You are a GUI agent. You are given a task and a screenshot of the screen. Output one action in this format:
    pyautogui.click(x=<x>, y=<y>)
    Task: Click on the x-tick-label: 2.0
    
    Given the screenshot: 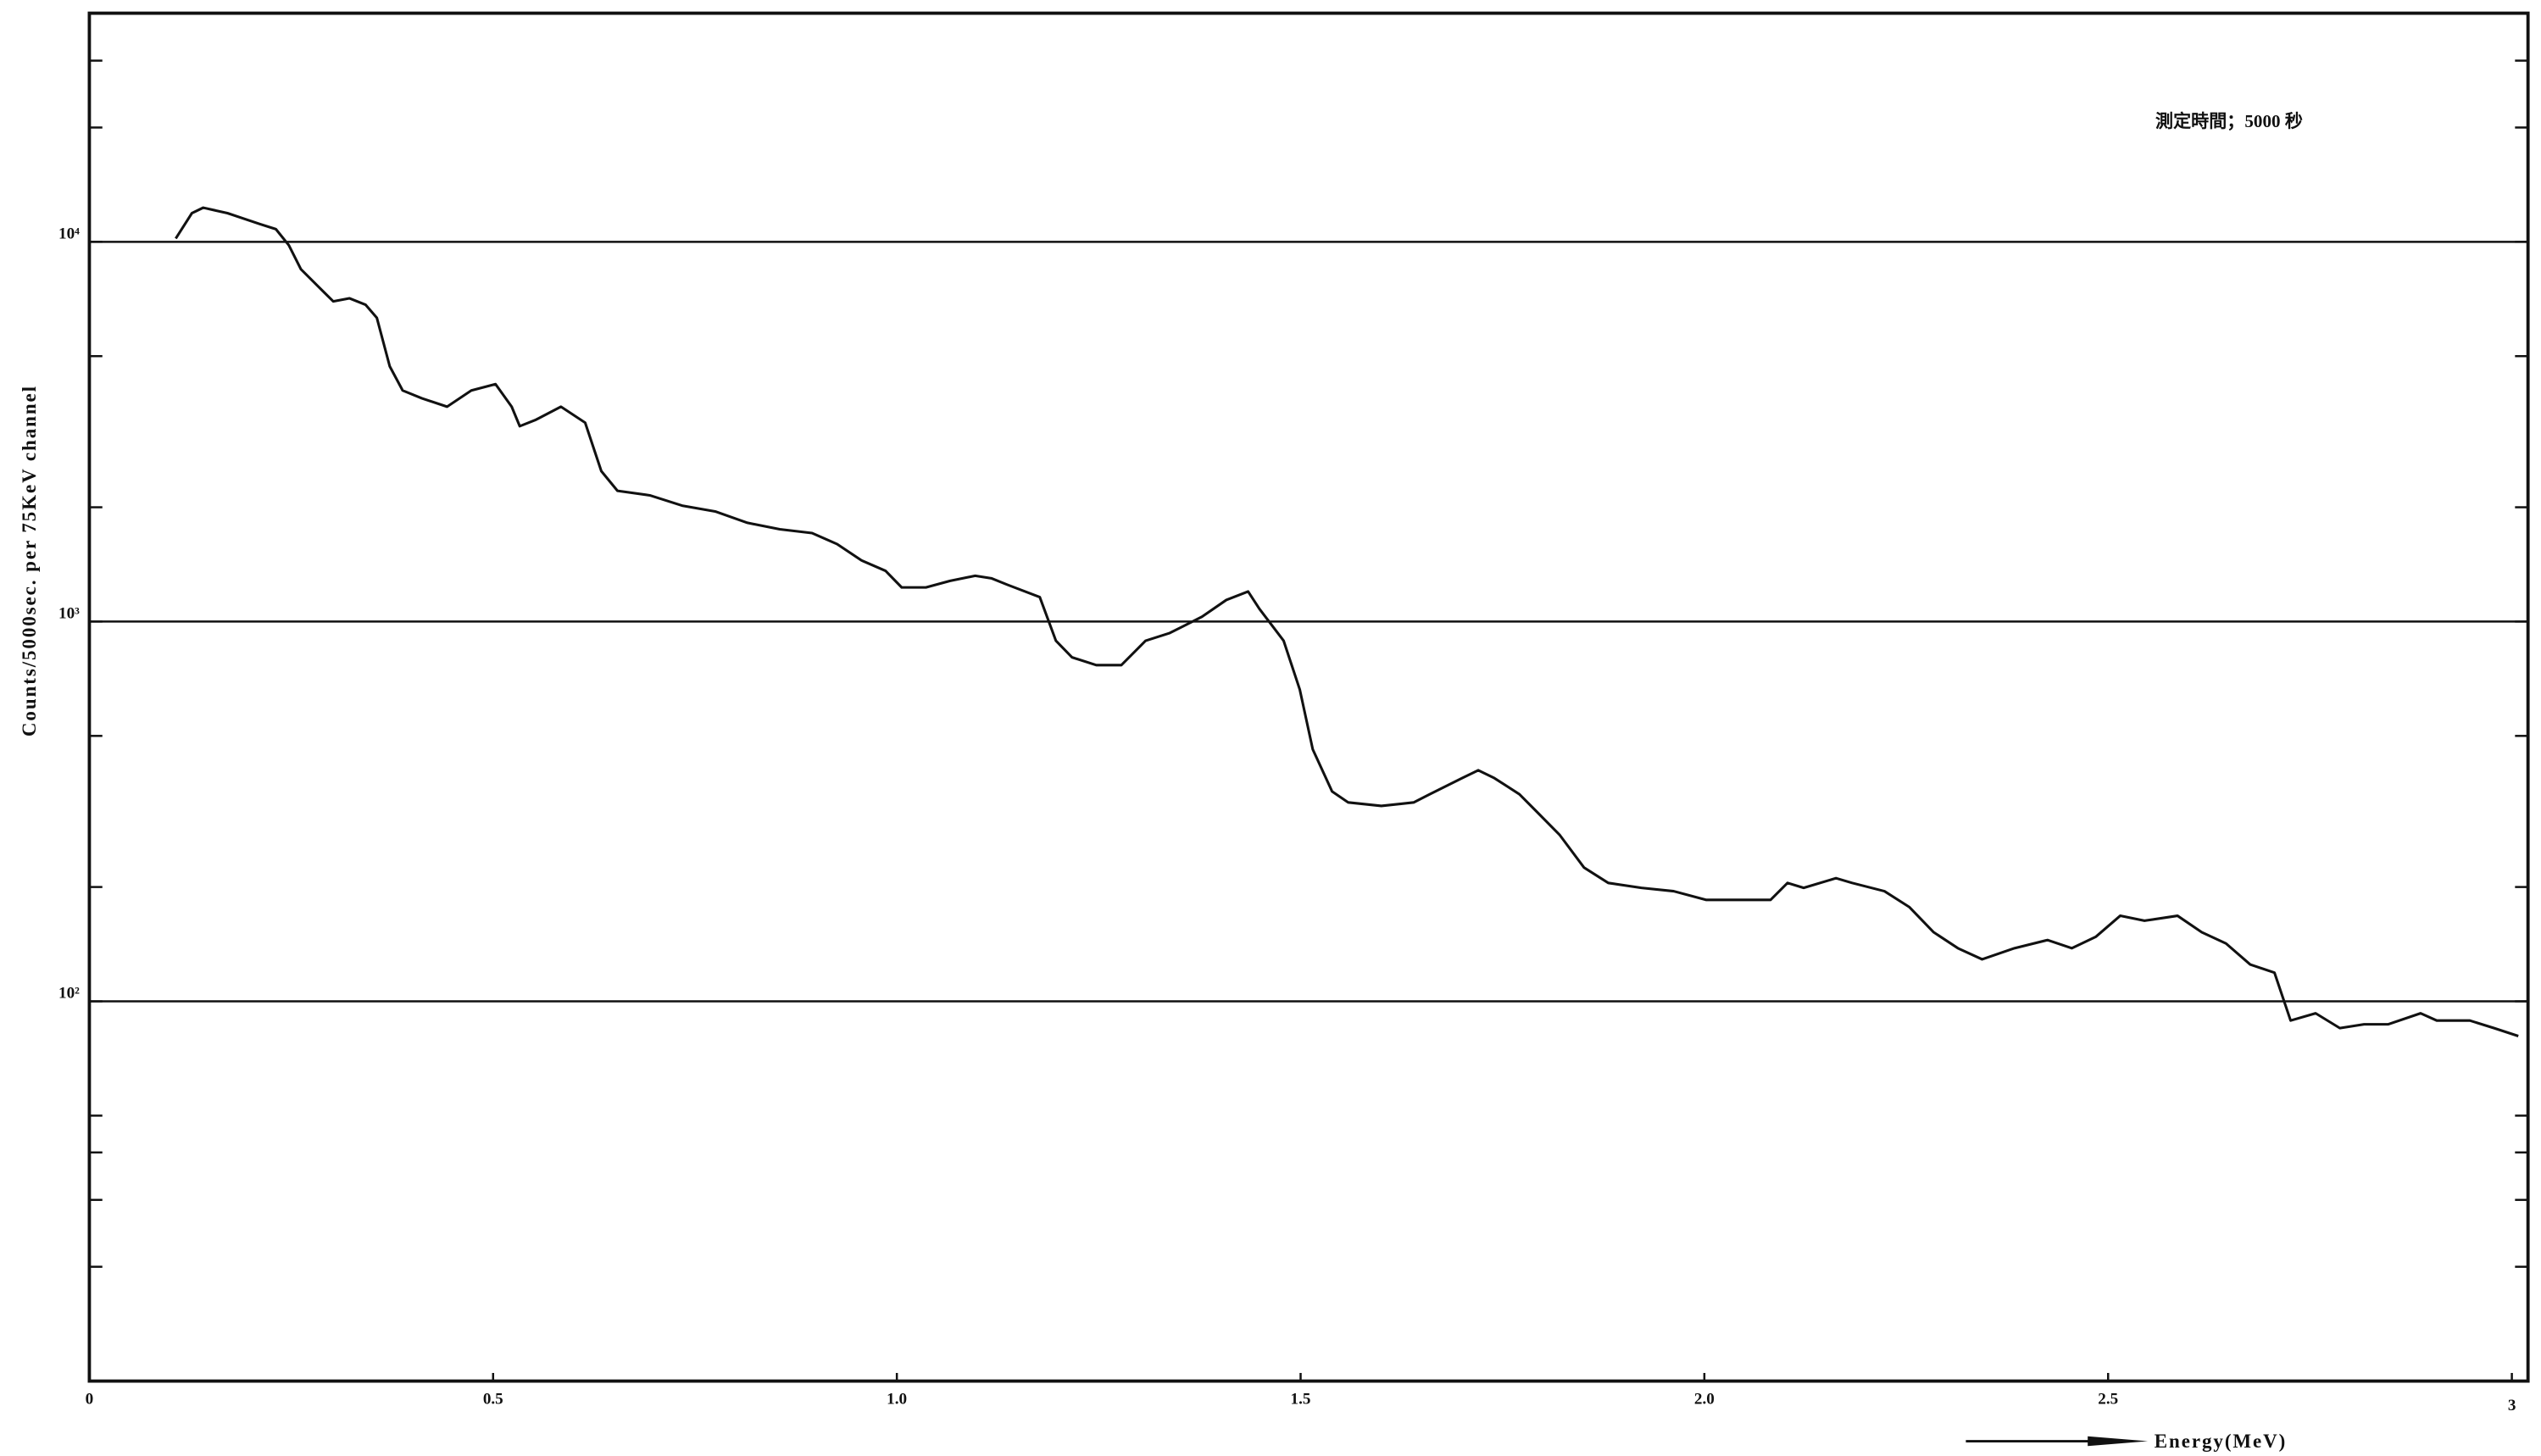 What is the action you would take?
    pyautogui.click(x=1704, y=1399)
    